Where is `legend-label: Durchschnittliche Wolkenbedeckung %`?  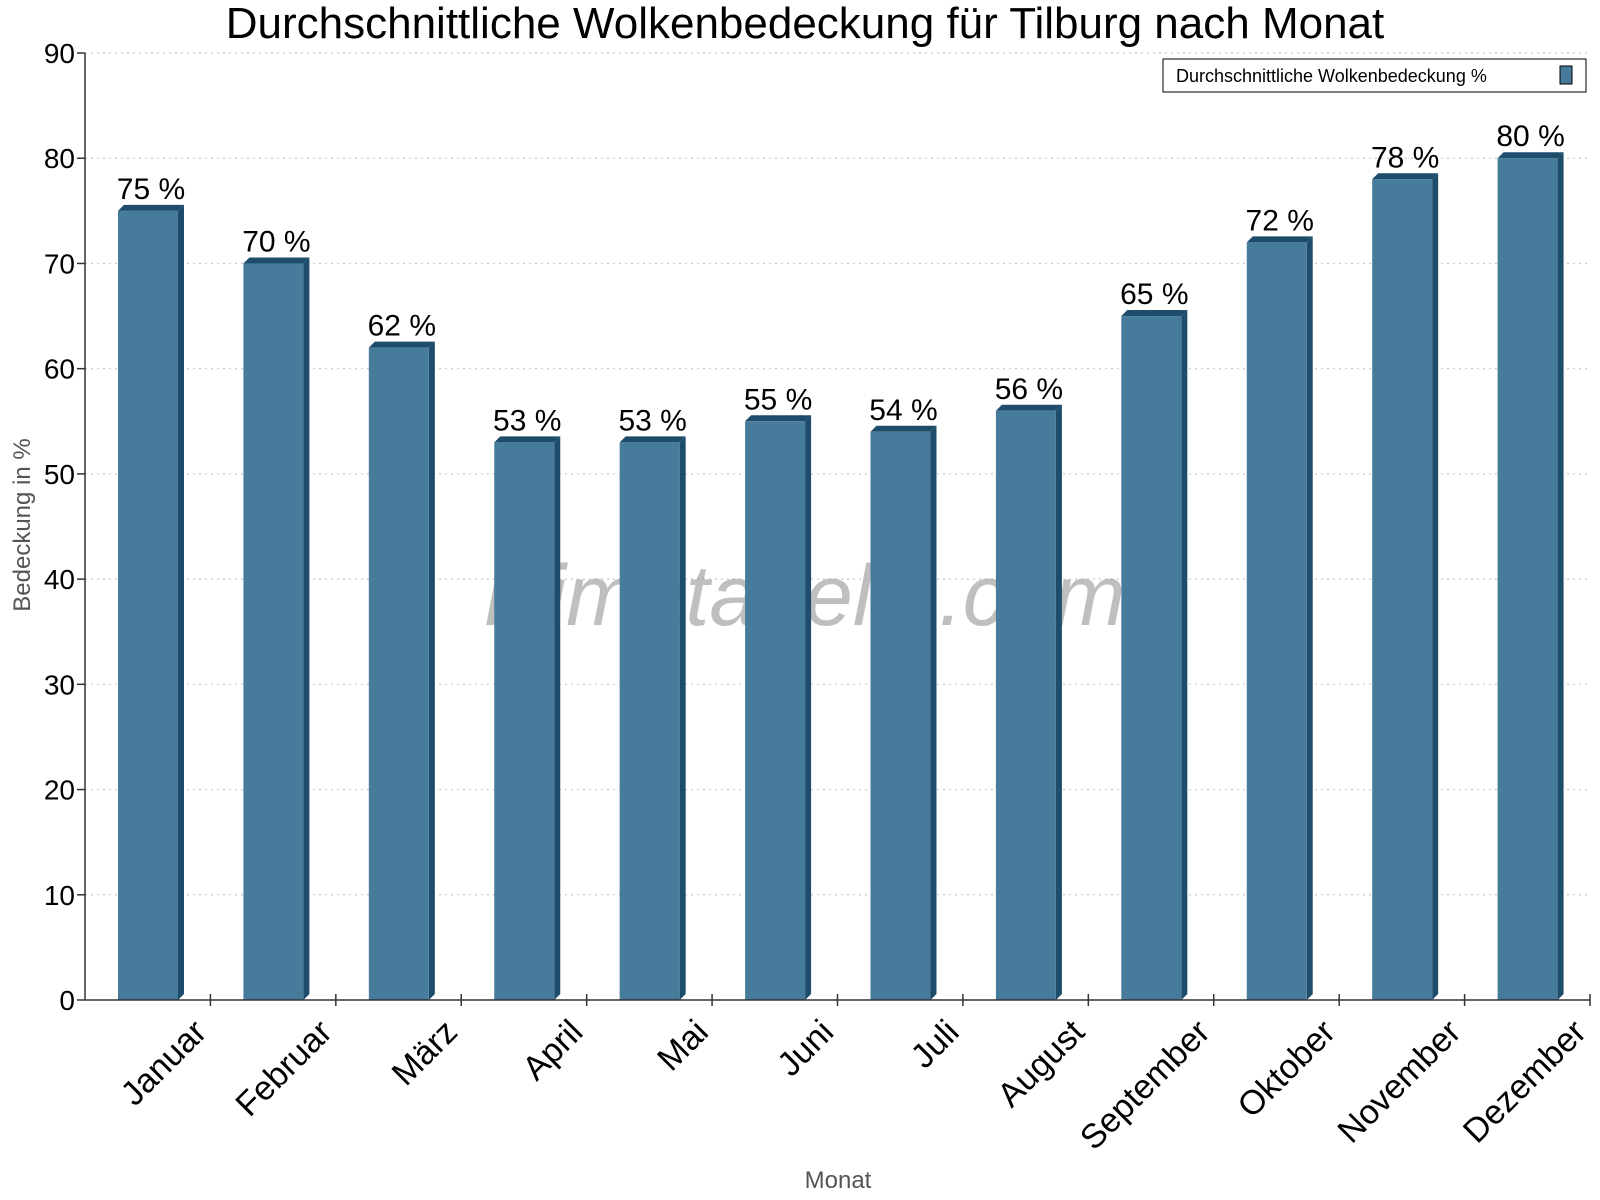
legend-label: Durchschnittliche Wolkenbedeckung % is located at coordinates (1331, 76).